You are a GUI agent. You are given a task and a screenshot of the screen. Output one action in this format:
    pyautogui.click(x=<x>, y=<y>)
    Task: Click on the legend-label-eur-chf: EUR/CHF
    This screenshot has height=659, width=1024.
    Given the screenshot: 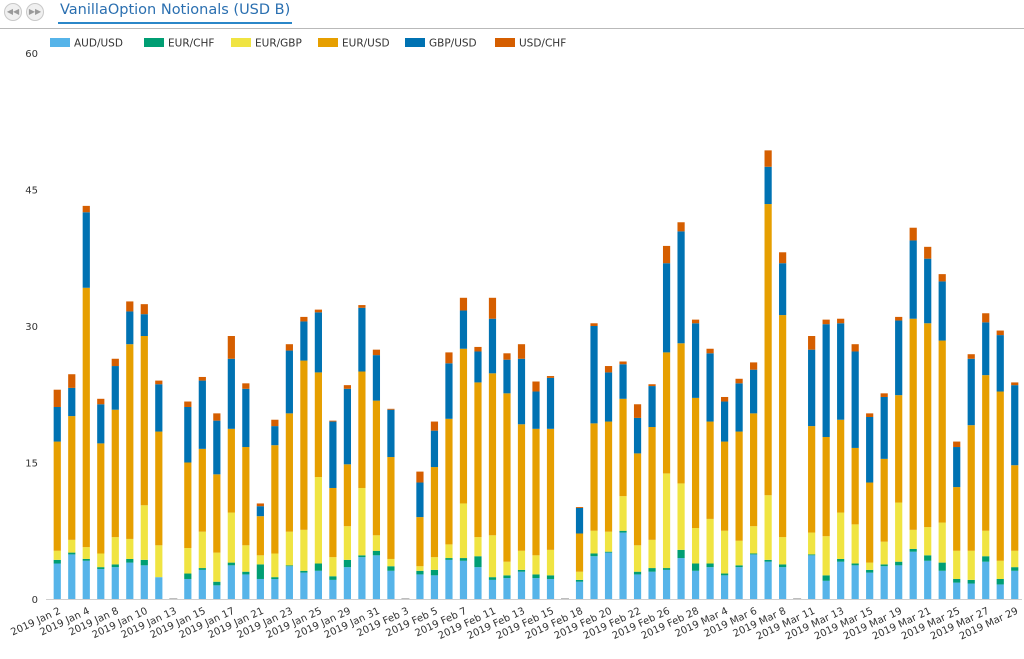 What is the action you would take?
    pyautogui.click(x=191, y=44)
    